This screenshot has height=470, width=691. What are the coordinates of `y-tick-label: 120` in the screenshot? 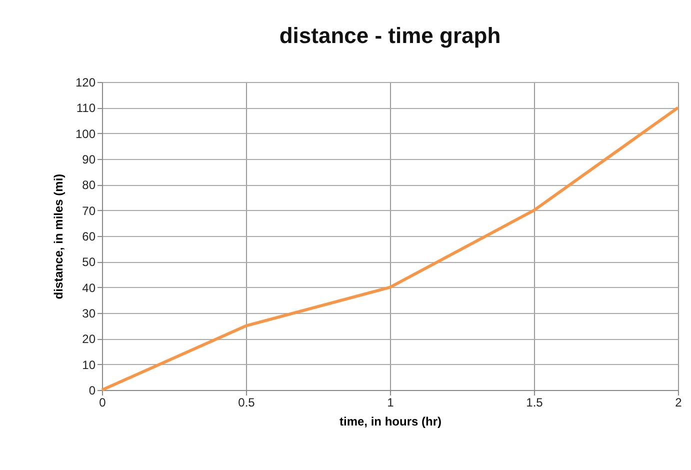 It's located at (85, 83).